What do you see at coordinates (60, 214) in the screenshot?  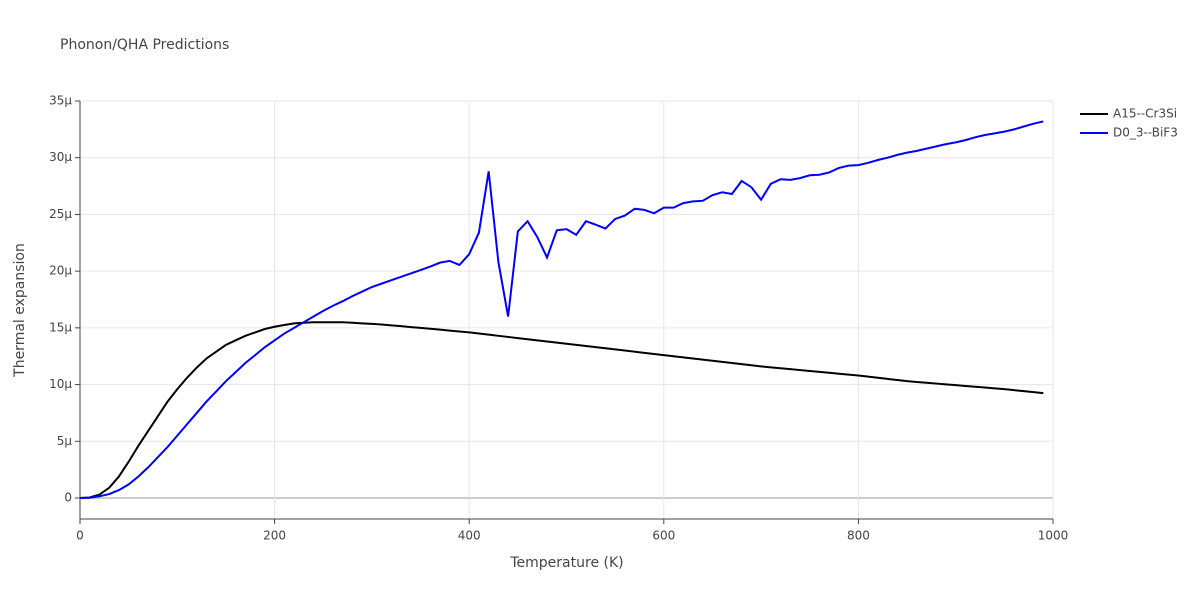 I see `y-tick-label: 25μ` at bounding box center [60, 214].